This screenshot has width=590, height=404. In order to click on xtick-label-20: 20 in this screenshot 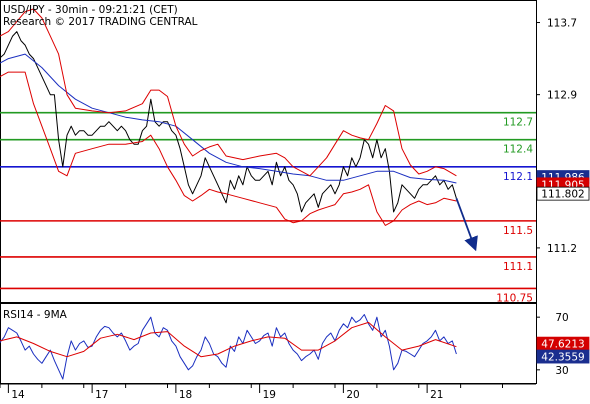, I will do `click(352, 394)`.